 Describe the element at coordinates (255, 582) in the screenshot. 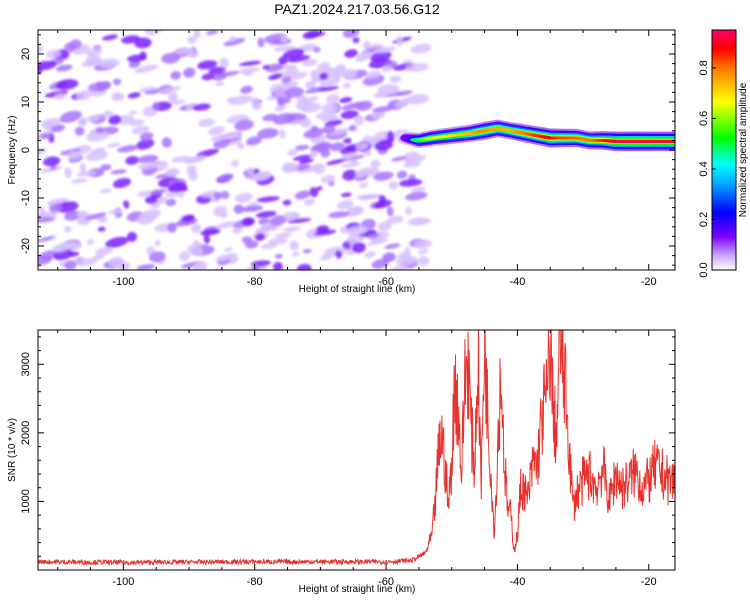

I see `x-tick-label: -80` at that location.